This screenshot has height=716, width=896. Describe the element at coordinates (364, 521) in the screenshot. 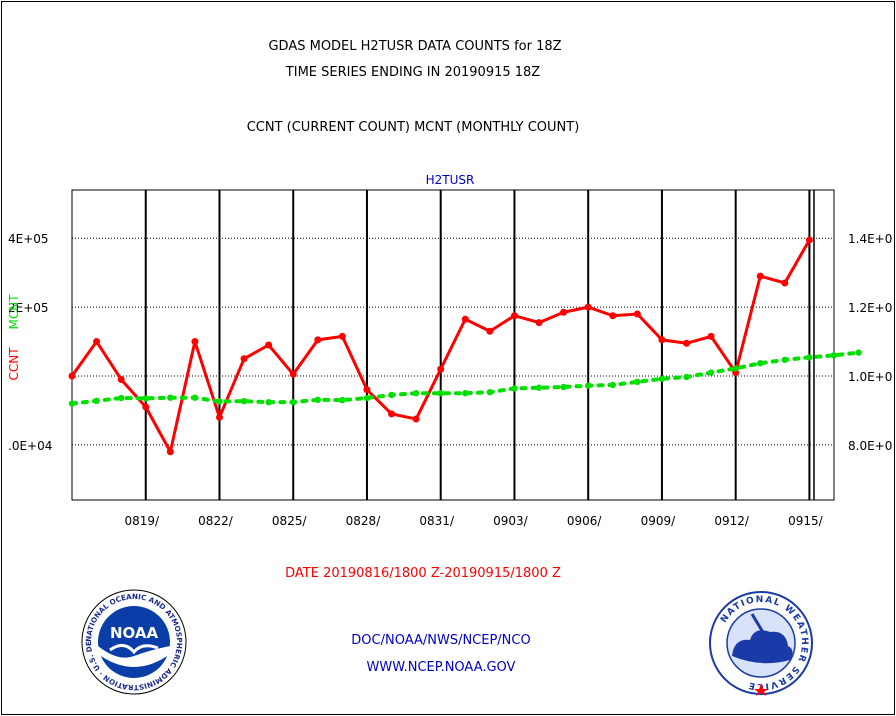

I see `x-tick-label: 0828/` at that location.